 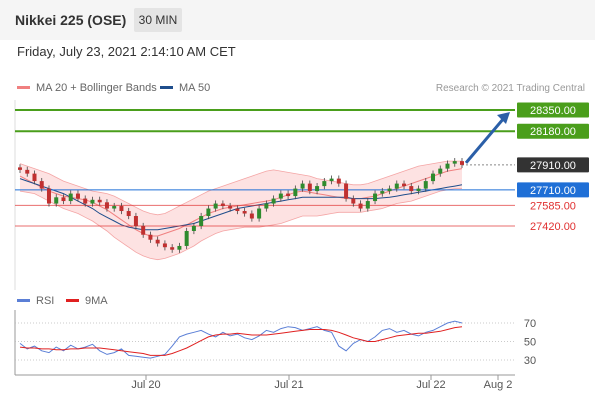 I want to click on rsi-tick-label: 50, so click(x=530, y=343).